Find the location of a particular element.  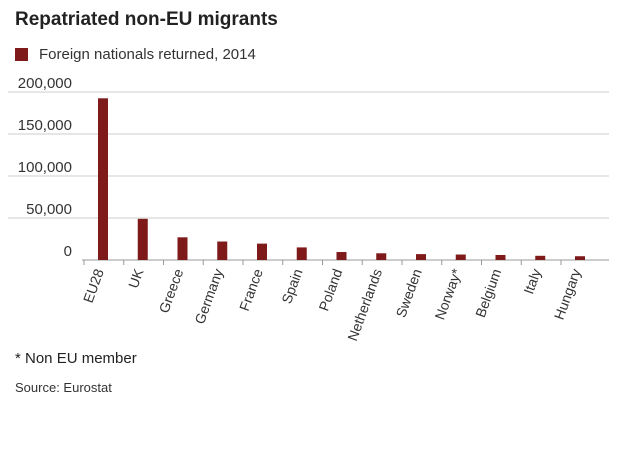

y-tick-label: 0 is located at coordinates (68, 251).